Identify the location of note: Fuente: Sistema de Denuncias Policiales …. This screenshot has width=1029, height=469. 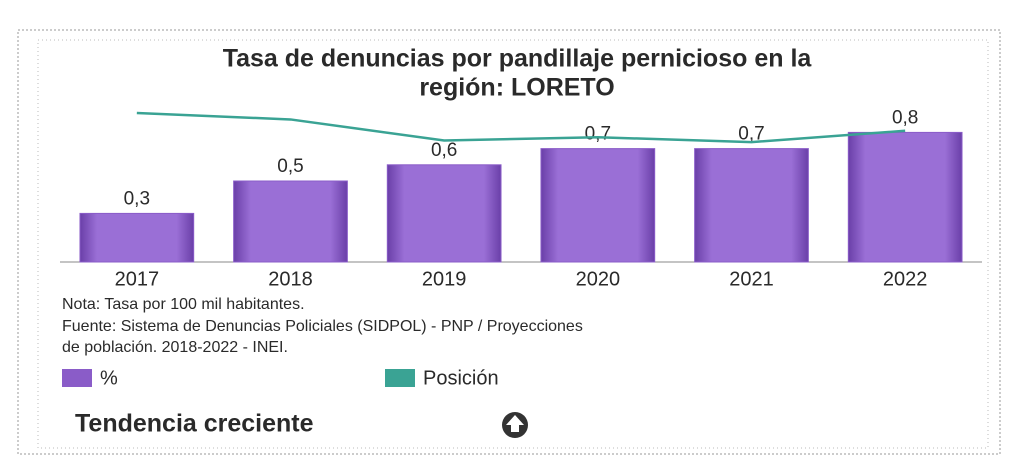
(322, 326).